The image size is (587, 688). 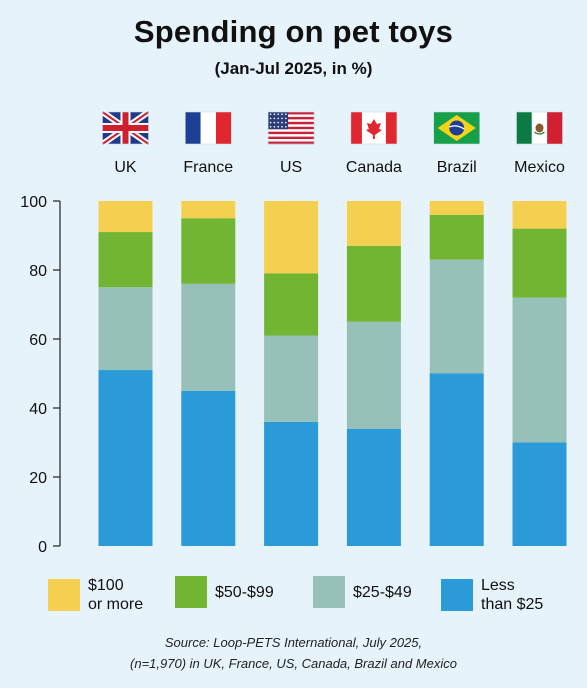 What do you see at coordinates (293, 31) in the screenshot?
I see `chart-title: Spending on pet toys` at bounding box center [293, 31].